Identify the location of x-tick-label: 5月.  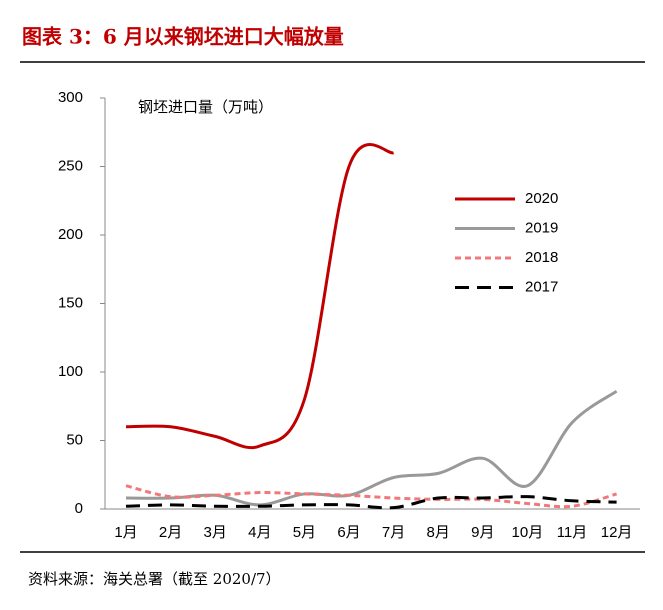
(304, 532).